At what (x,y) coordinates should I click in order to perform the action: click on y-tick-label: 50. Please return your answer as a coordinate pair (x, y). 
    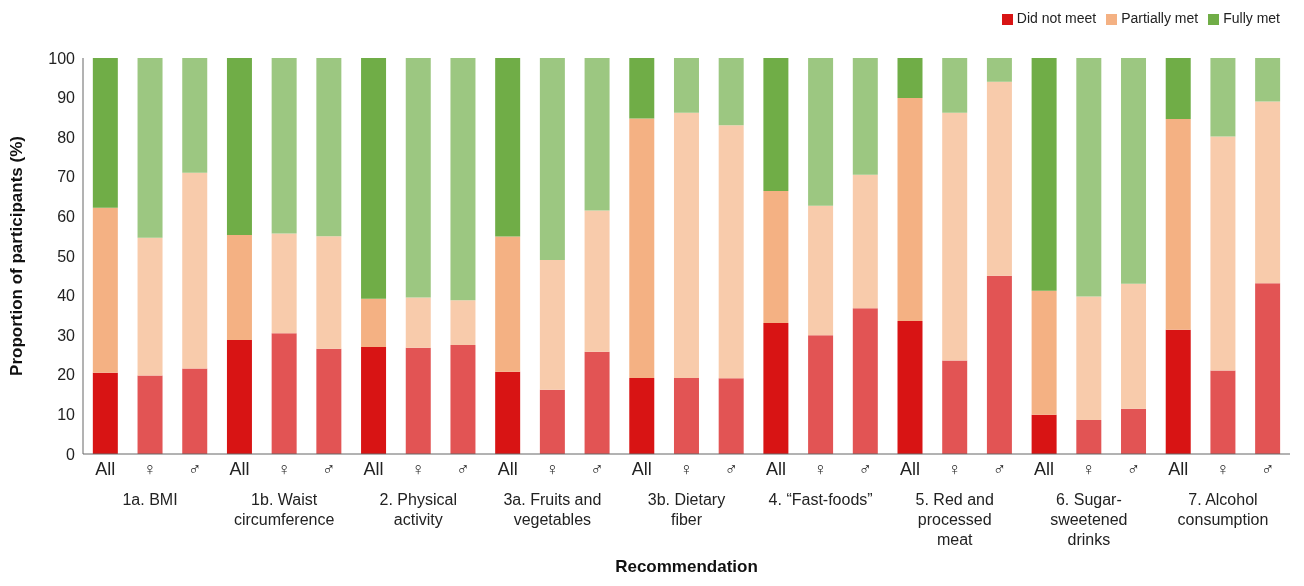
    Looking at the image, I should click on (66, 256).